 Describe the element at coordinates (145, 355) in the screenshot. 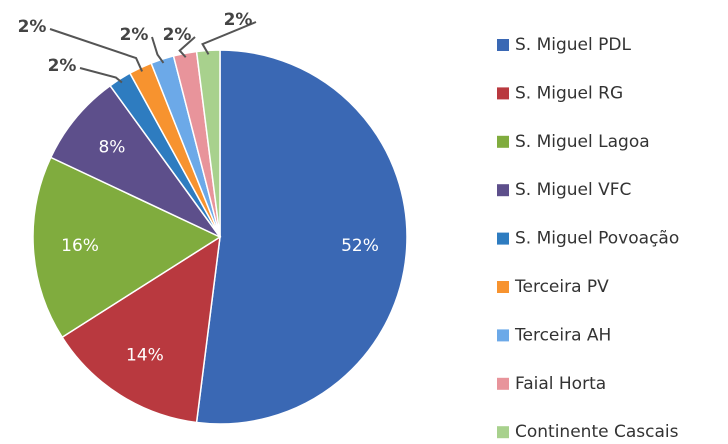

I see `data-label: 14%` at that location.